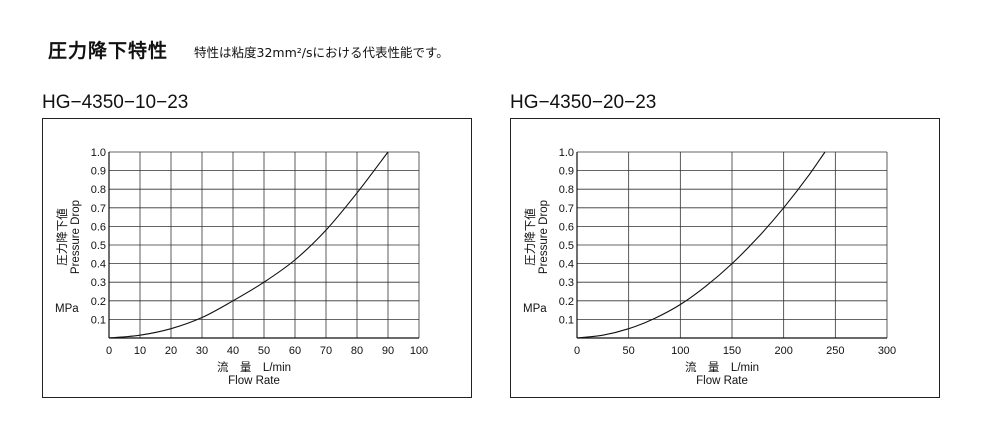 The height and width of the screenshot is (430, 985). Describe the element at coordinates (357, 351) in the screenshot. I see `x-tick-label: 80` at that location.